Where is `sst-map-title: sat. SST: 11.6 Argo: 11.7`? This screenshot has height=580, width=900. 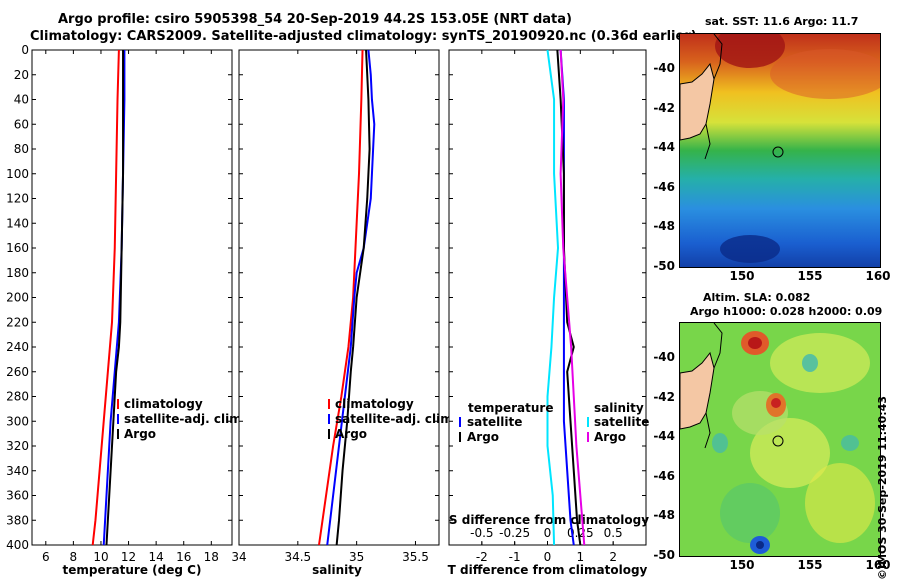 sst-map-title: sat. SST: 11.6 Argo: 11.7 is located at coordinates (782, 21).